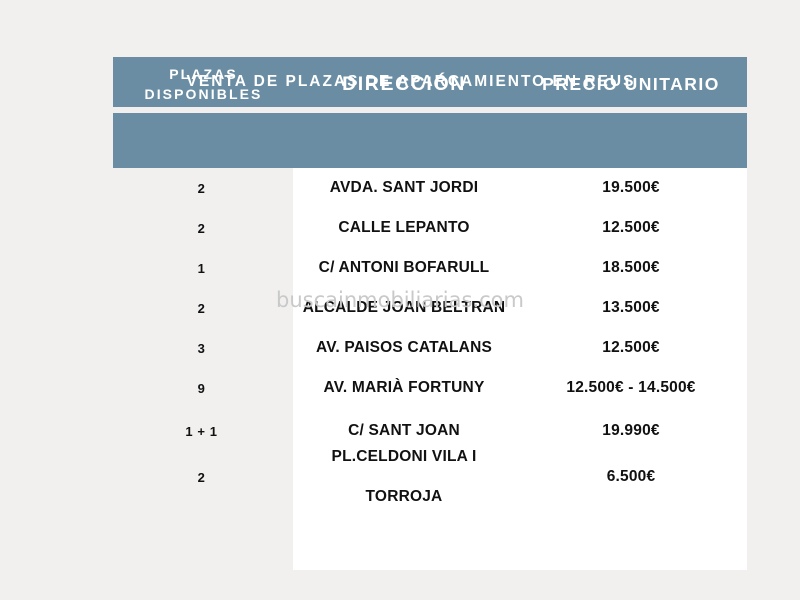 This screenshot has height=600, width=800. What do you see at coordinates (201, 348) in the screenshot?
I see `cell-quantity: 3` at bounding box center [201, 348].